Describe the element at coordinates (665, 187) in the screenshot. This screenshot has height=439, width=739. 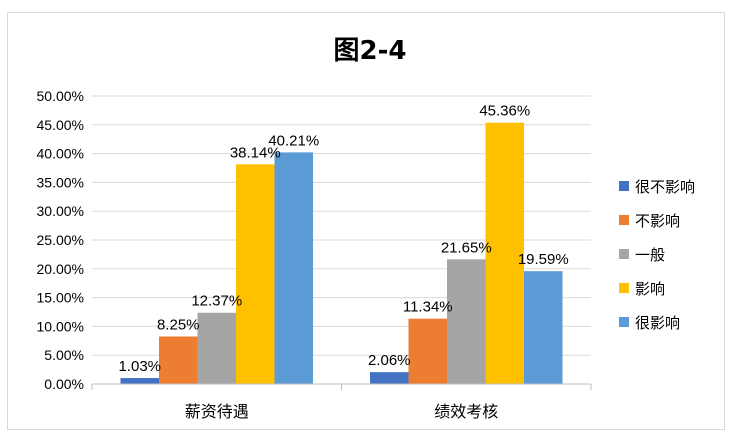
I see `legend-label: 很不影响` at that location.